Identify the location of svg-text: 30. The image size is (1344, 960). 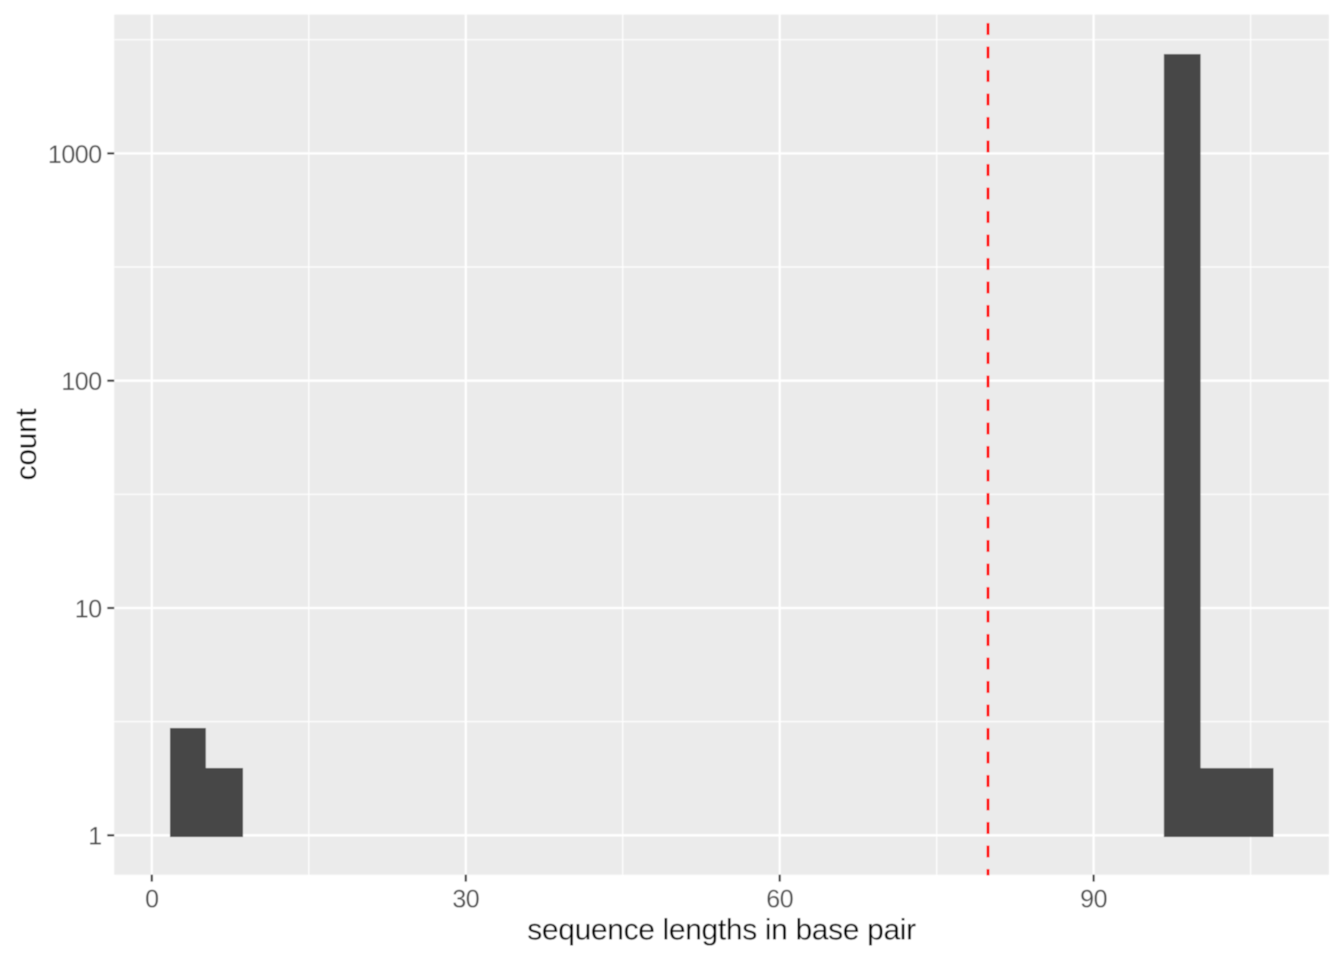
(465, 900).